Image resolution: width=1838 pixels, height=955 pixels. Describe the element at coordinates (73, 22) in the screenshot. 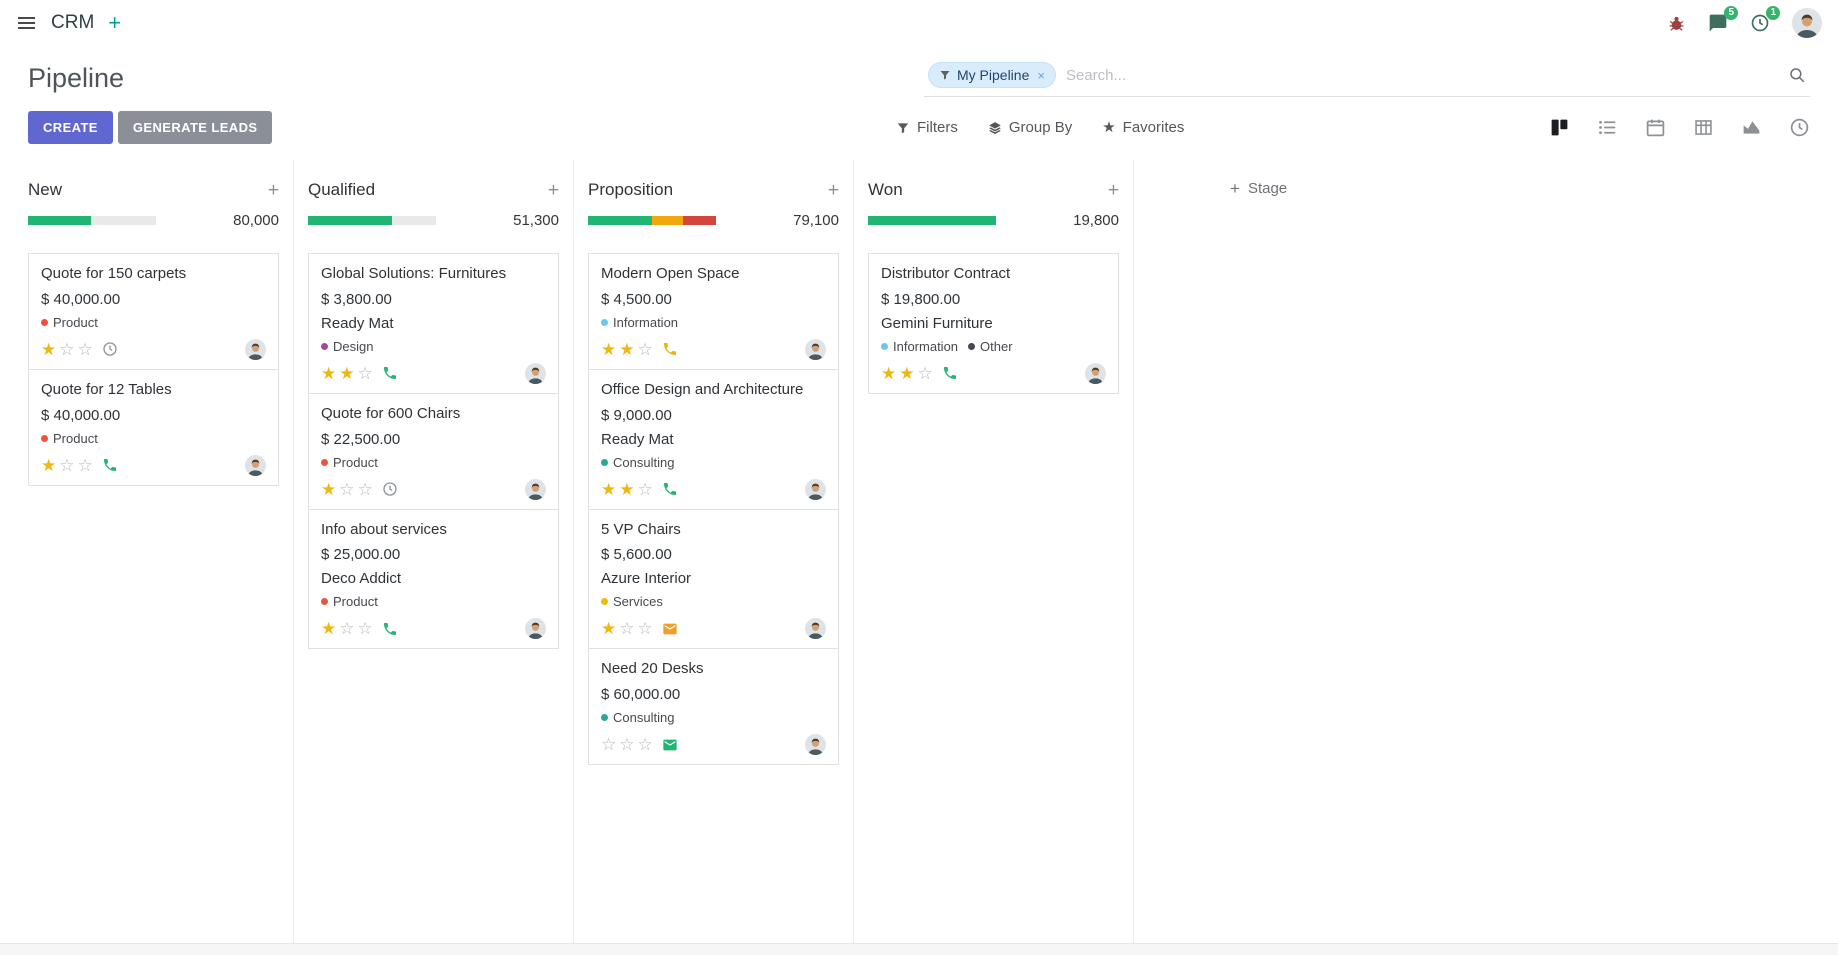

I see `app-title: CRM` at that location.